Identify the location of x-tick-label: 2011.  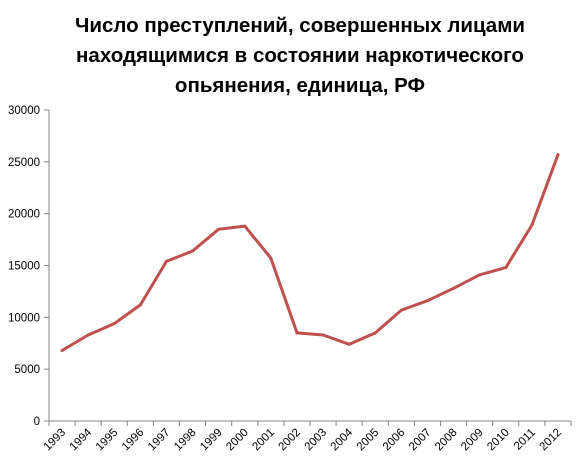
(525, 440).